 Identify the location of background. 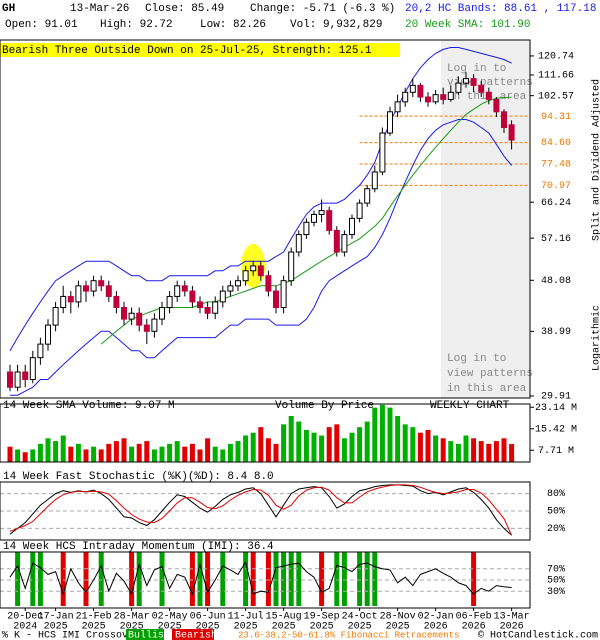
(485, 219).